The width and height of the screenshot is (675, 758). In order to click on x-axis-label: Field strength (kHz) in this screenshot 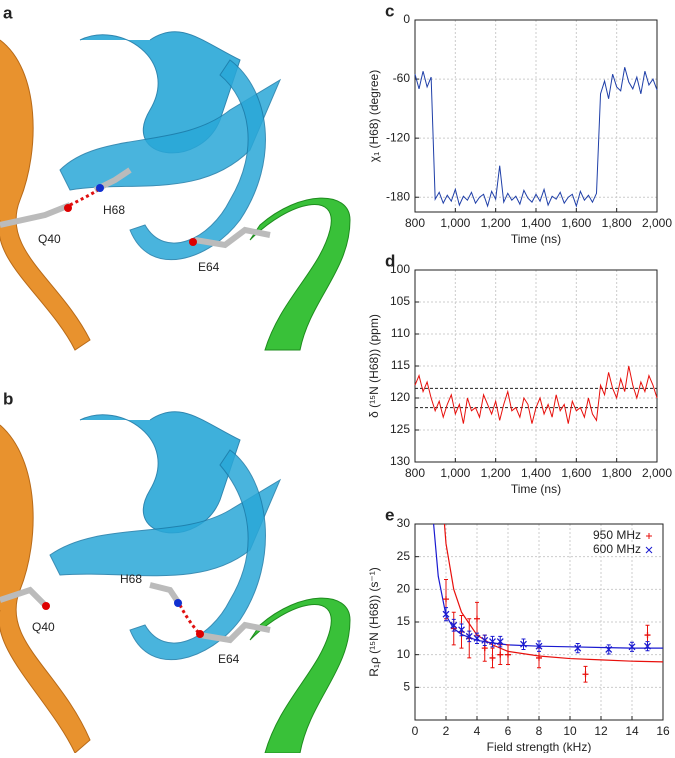, I will do `click(539, 746)`.